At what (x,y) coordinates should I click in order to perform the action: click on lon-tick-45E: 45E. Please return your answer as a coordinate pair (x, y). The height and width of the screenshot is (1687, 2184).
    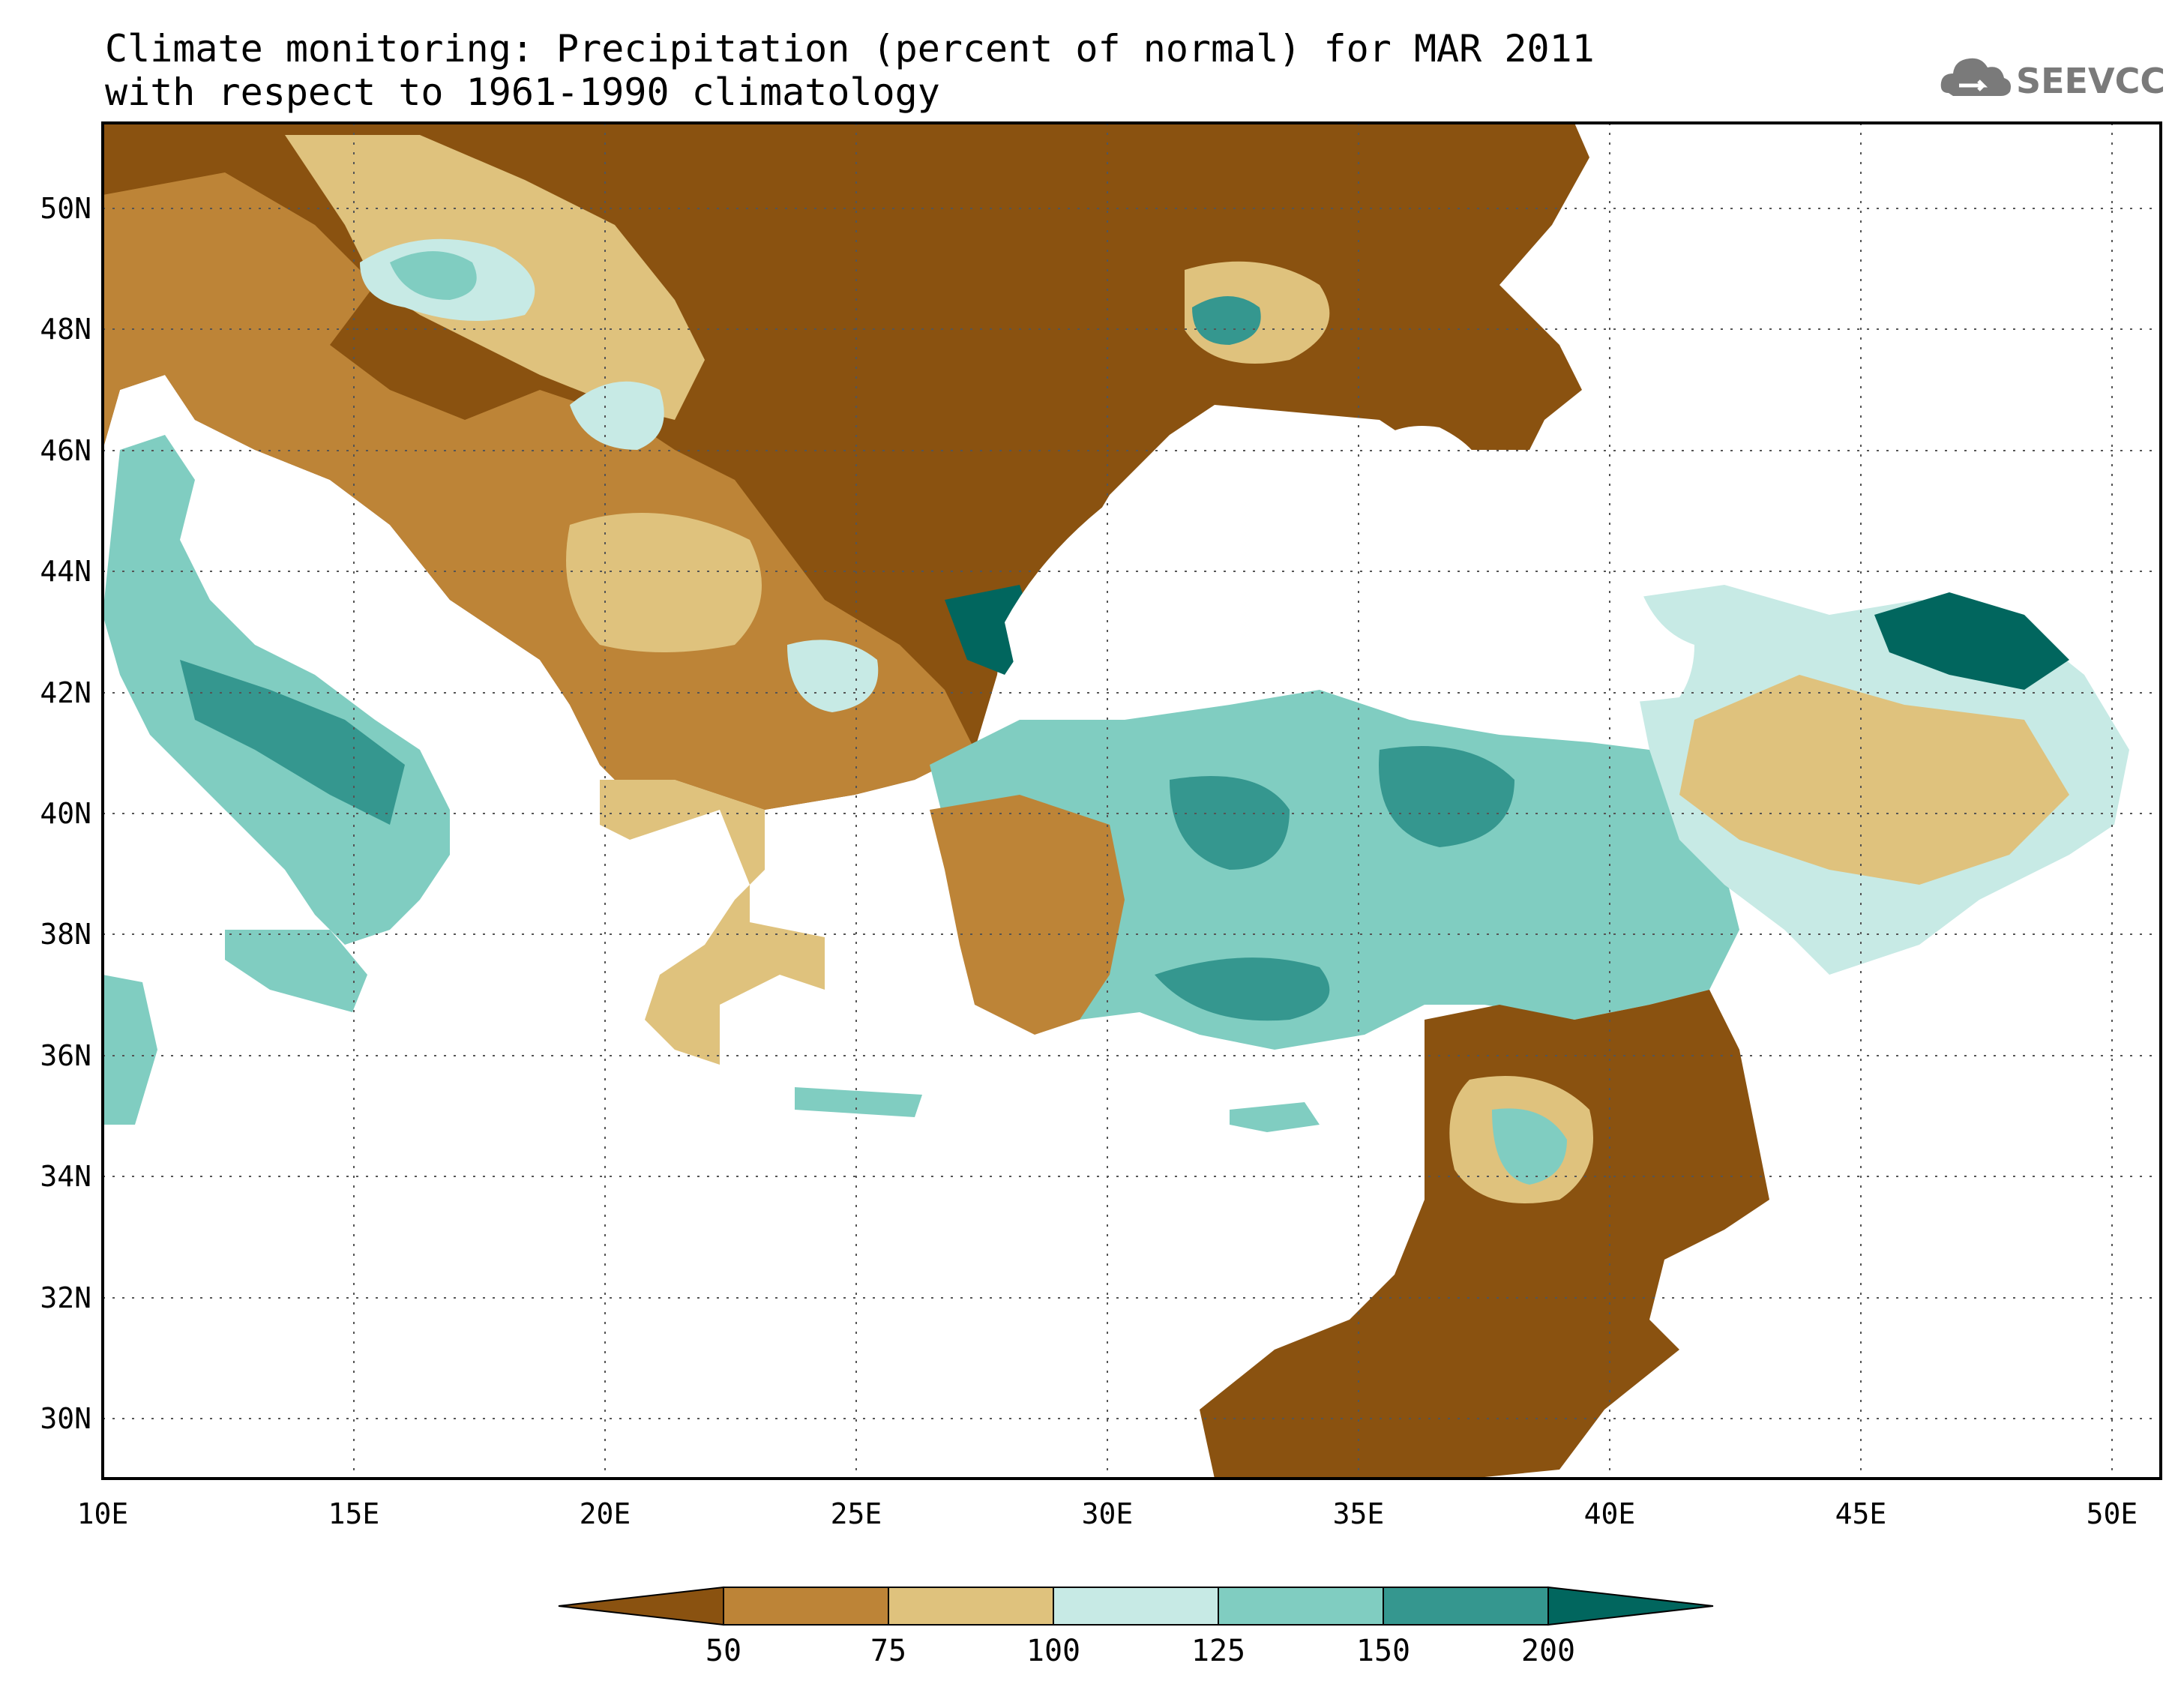
    Looking at the image, I should click on (1861, 1513).